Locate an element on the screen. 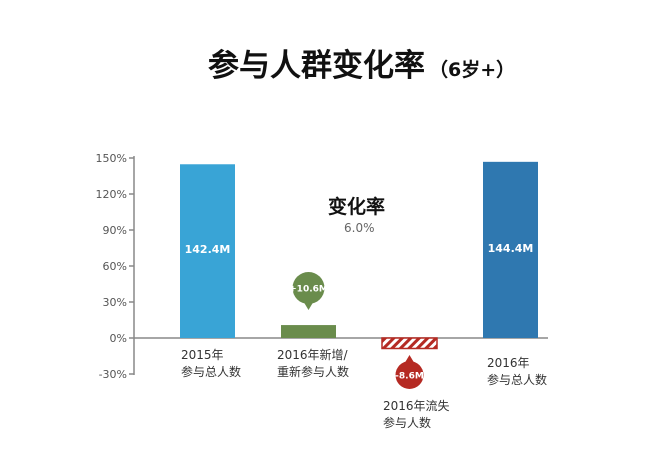 The height and width of the screenshot is (468, 650). category-label-line1: 2016年 is located at coordinates (508, 363).